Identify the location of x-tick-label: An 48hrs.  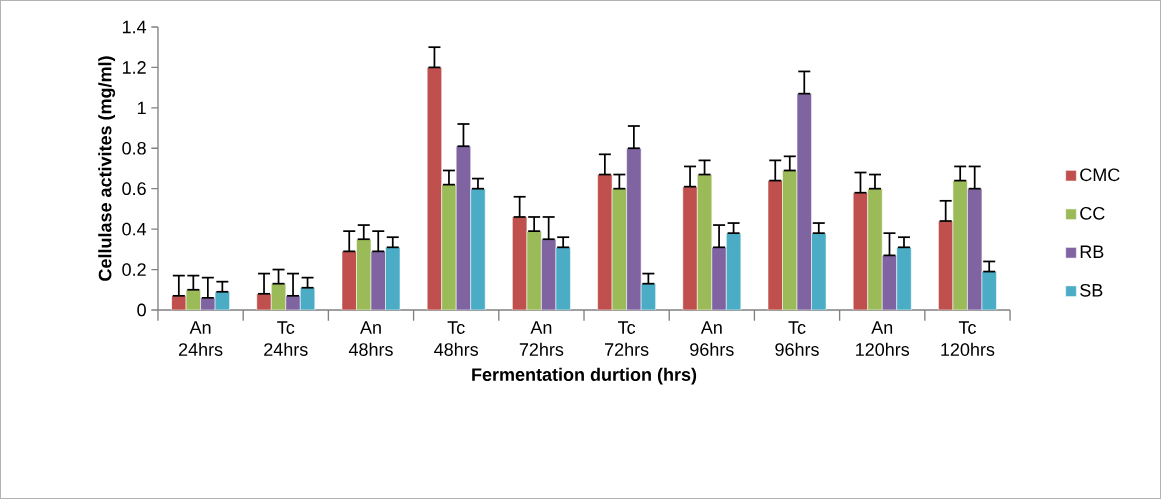
(370, 338).